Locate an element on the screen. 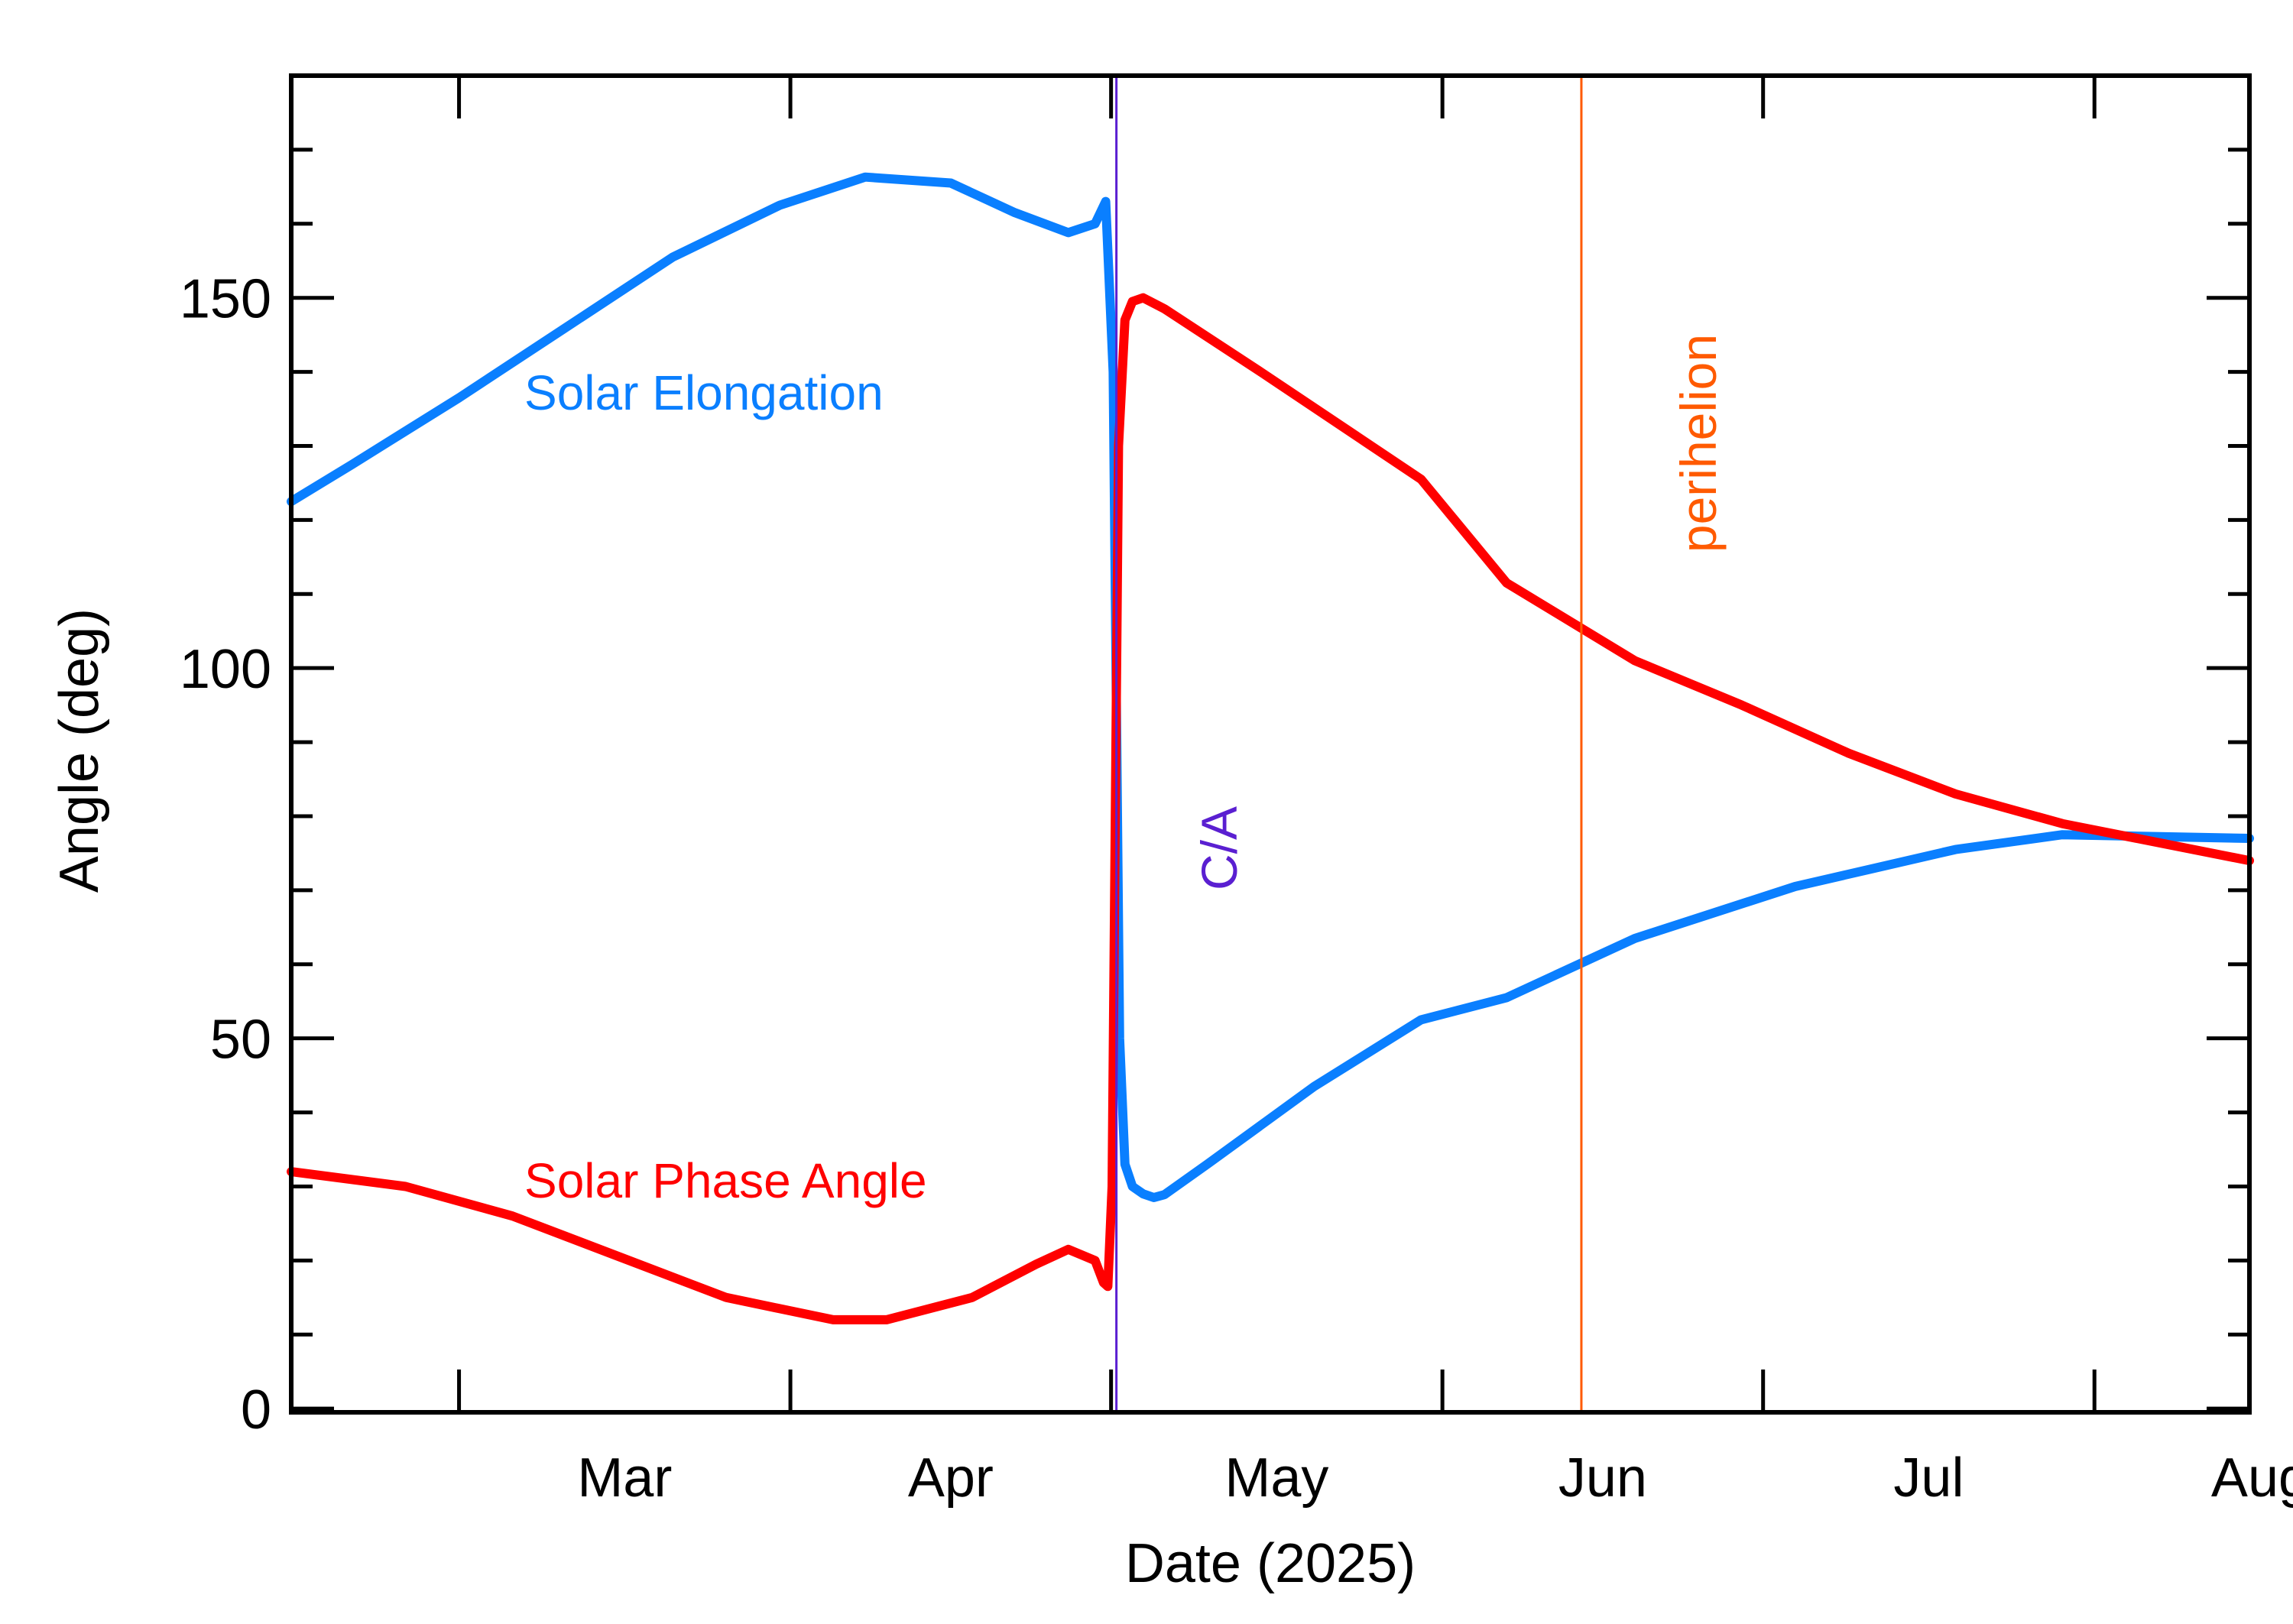  marker-label-ca: C/A is located at coordinates (1219, 848).